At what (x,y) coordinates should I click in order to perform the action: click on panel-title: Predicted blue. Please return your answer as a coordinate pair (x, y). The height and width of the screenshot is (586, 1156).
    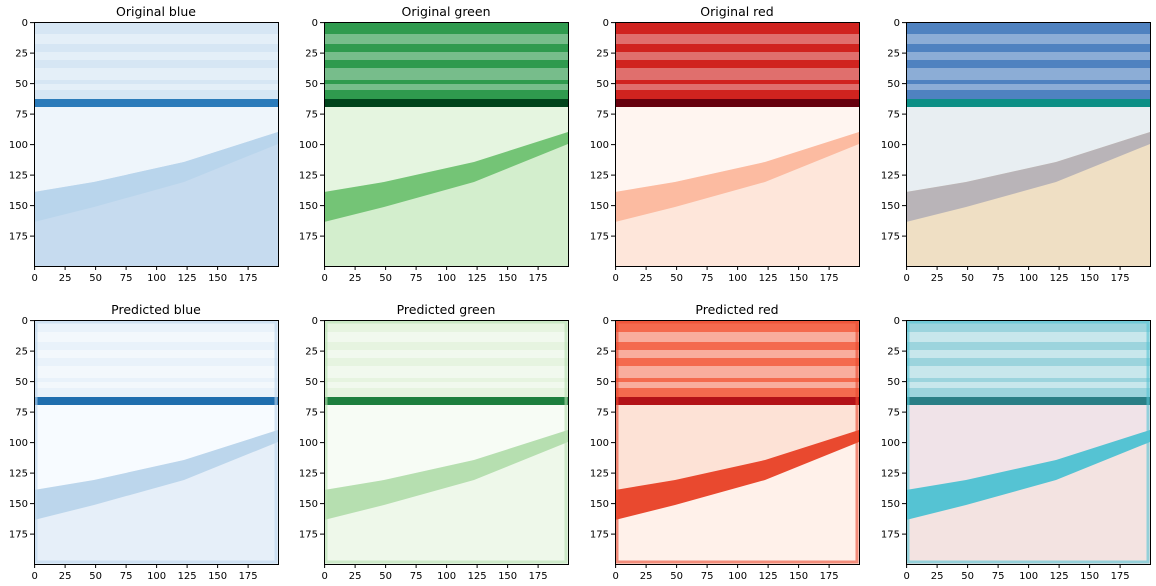
    Looking at the image, I should click on (156, 309).